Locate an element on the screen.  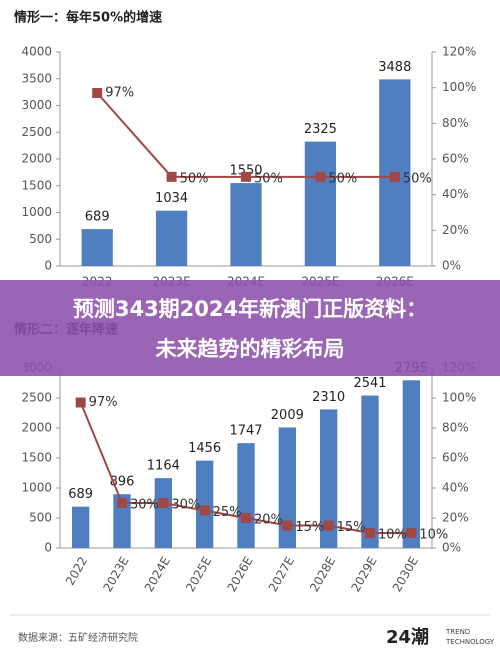
bar-value-label: 1034 is located at coordinates (171, 198).